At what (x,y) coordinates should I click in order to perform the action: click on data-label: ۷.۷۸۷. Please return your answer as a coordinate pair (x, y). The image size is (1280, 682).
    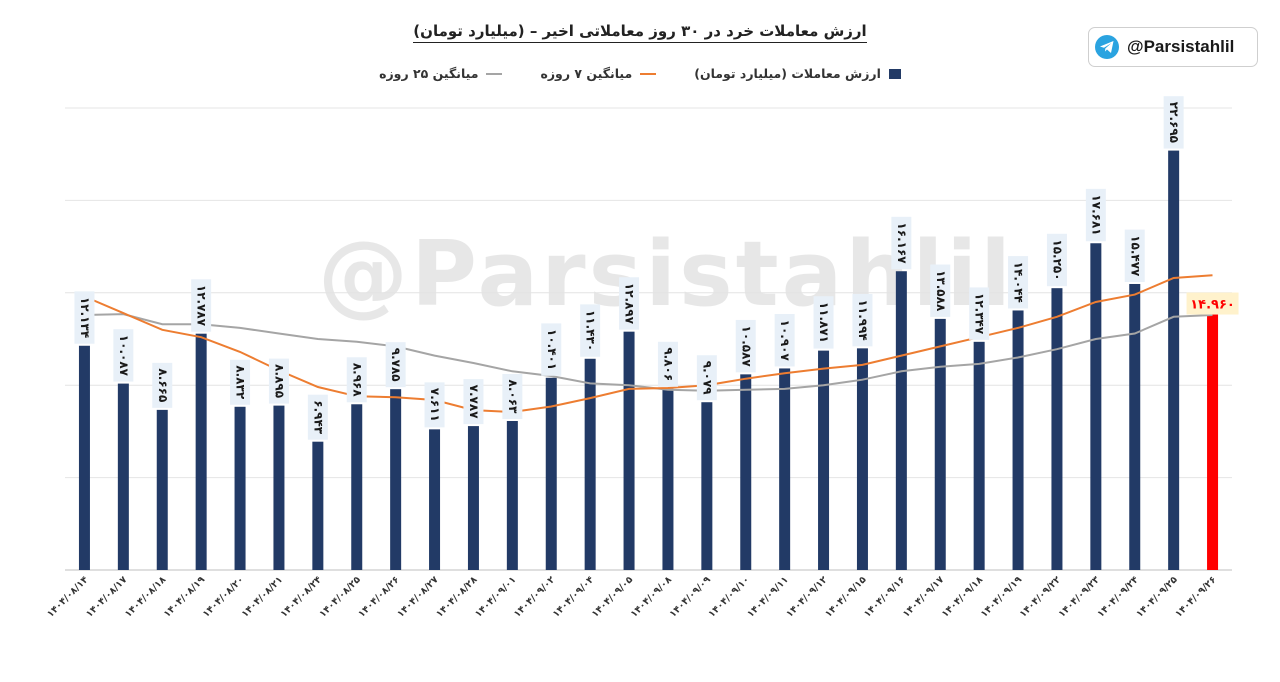
    Looking at the image, I should click on (474, 402).